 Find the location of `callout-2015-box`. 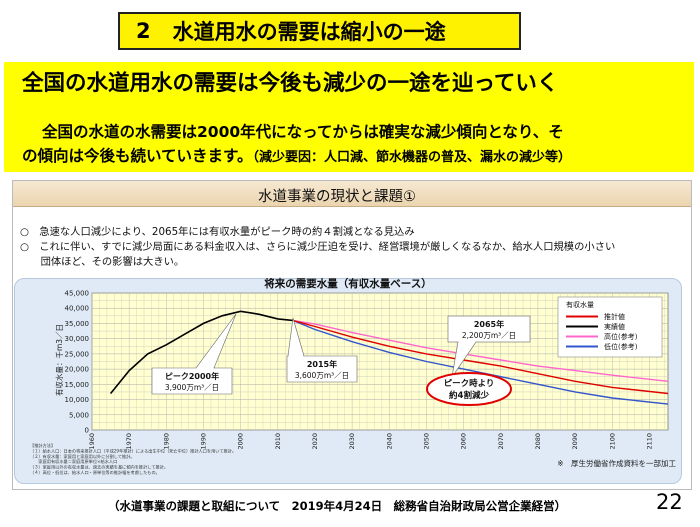

callout-2015-box is located at coordinates (322, 369).